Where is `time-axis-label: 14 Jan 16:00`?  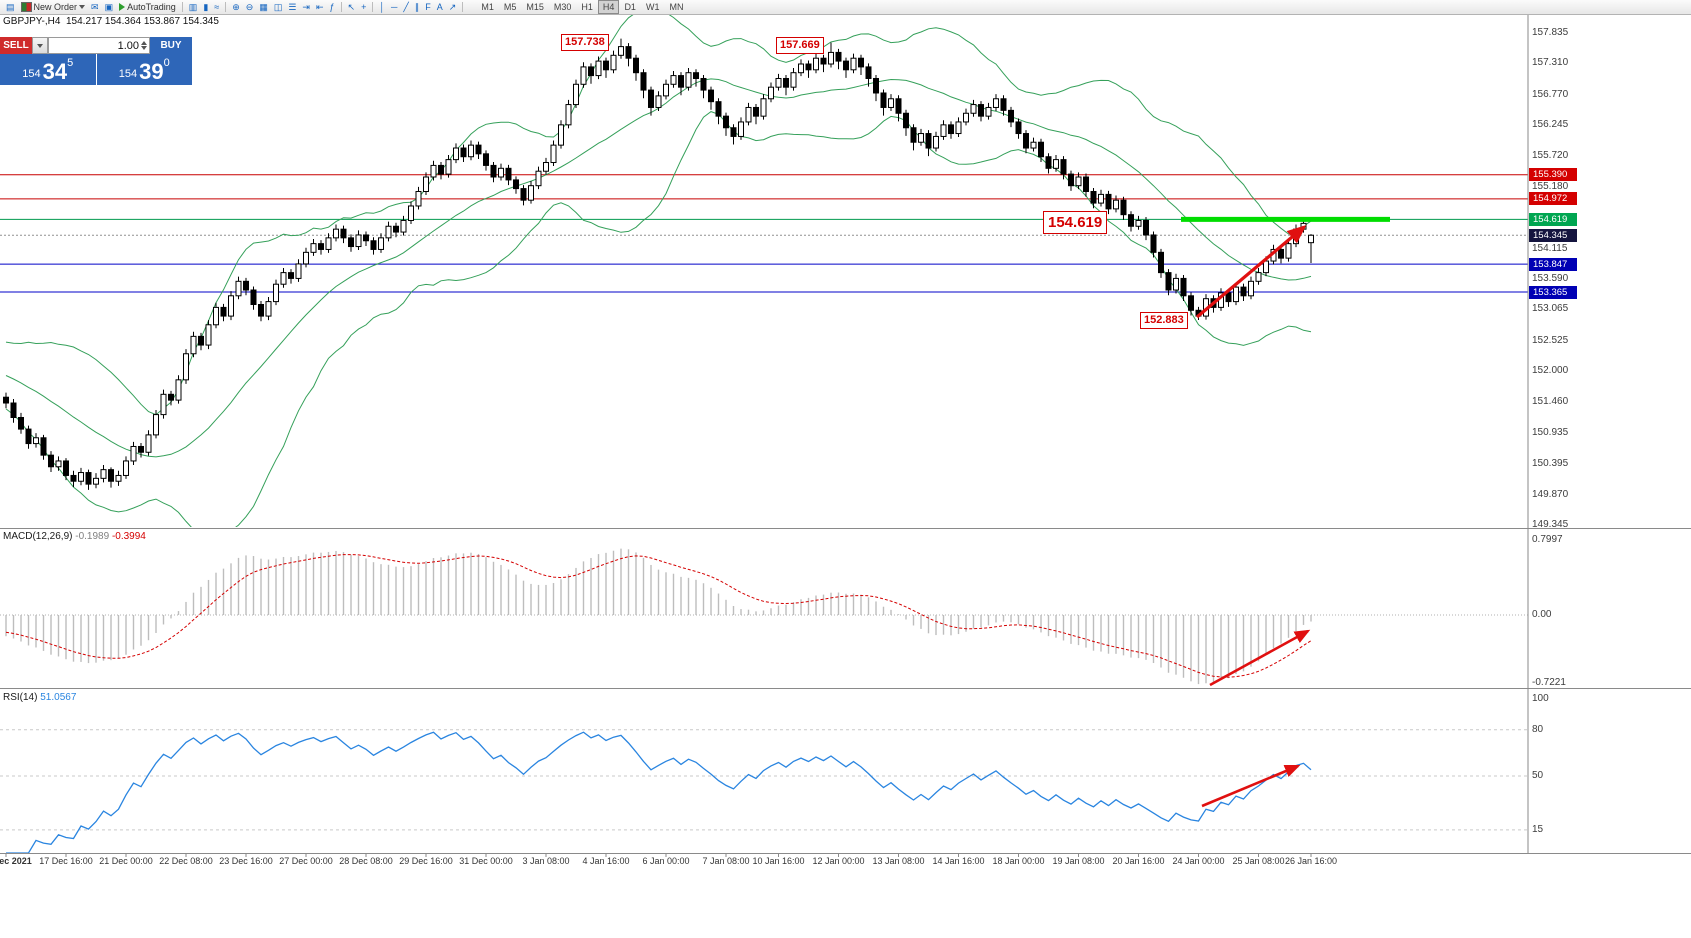
time-axis-label: 14 Jan 16:00 is located at coordinates (958, 861).